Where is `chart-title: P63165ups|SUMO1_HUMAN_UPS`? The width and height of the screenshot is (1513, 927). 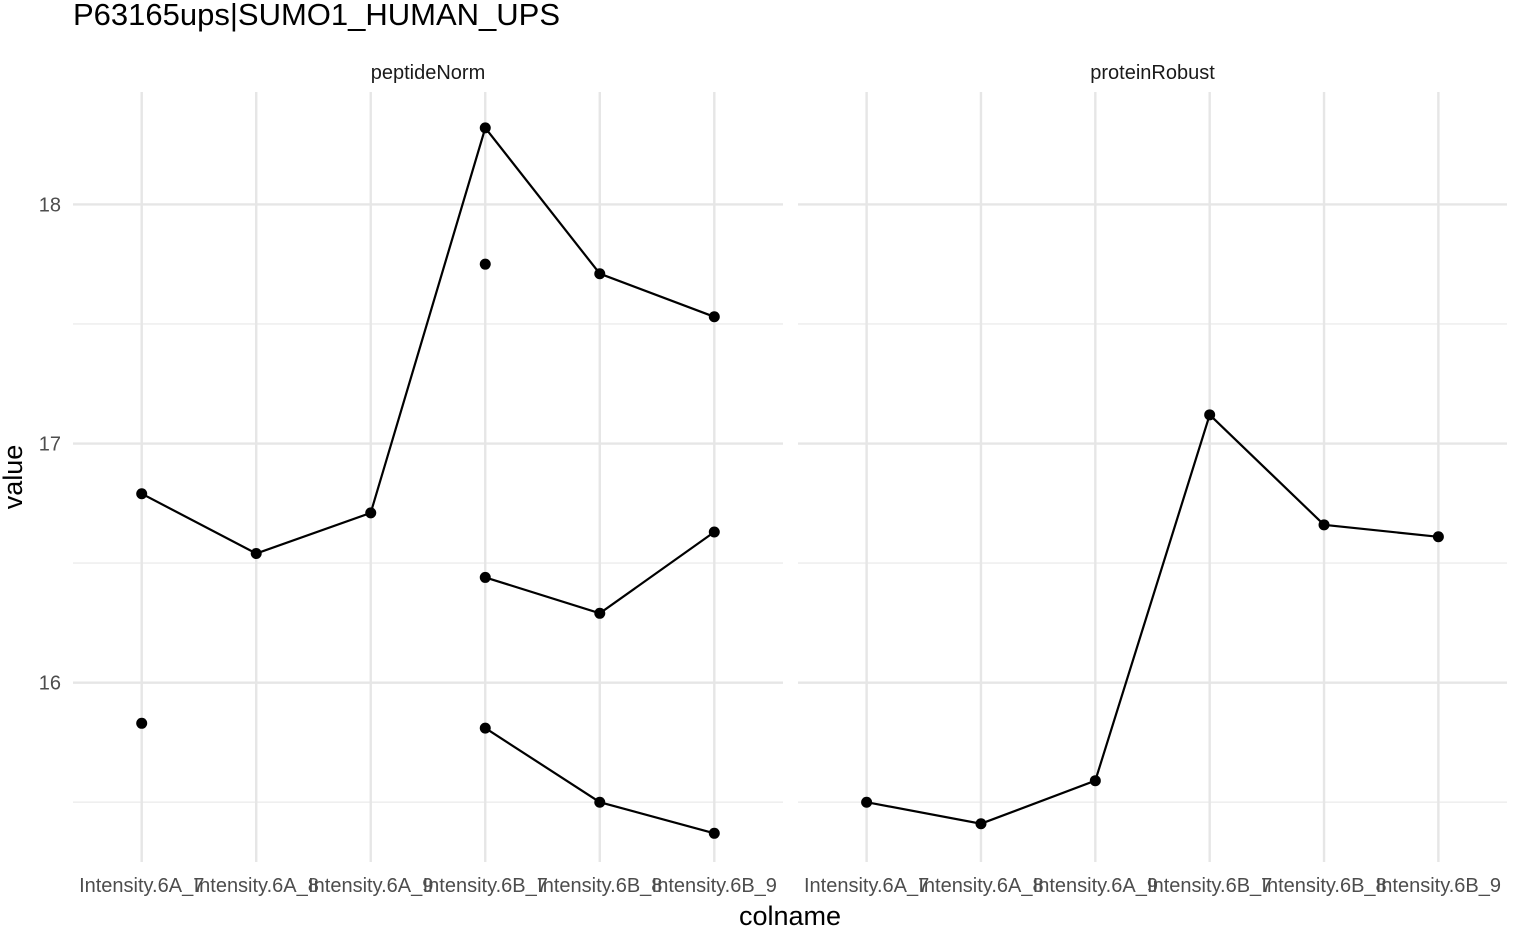 chart-title: P63165ups|SUMO1_HUMAN_UPS is located at coordinates (316, 16).